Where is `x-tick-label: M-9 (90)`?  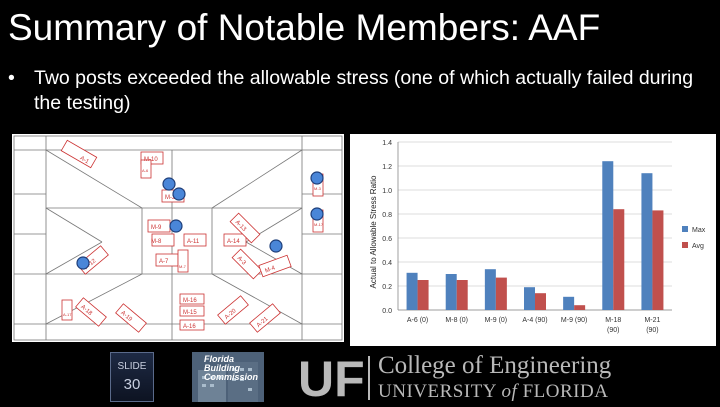 x-tick-label: M-9 (90) is located at coordinates (574, 320).